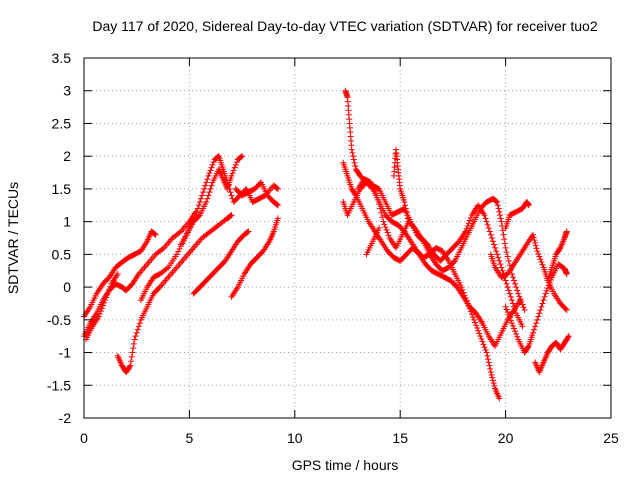 The width and height of the screenshot is (640, 480). What do you see at coordinates (59, 320) in the screenshot?
I see `y-tick-label: -0.5` at bounding box center [59, 320].